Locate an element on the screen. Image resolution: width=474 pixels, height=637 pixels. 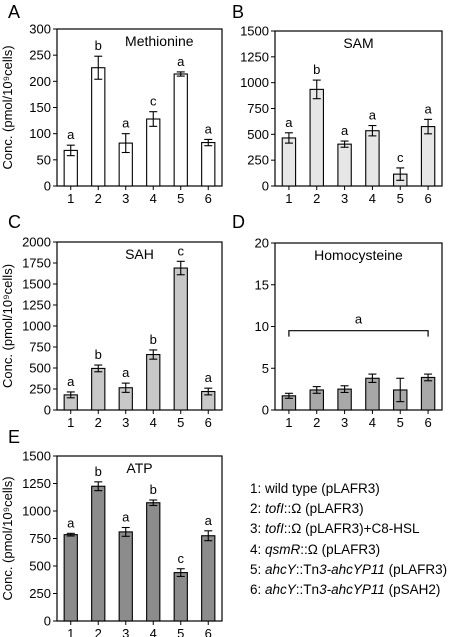
legend-text: ::Ω (pLAFR3)+C8-HSL is located at coordinates (351, 529).